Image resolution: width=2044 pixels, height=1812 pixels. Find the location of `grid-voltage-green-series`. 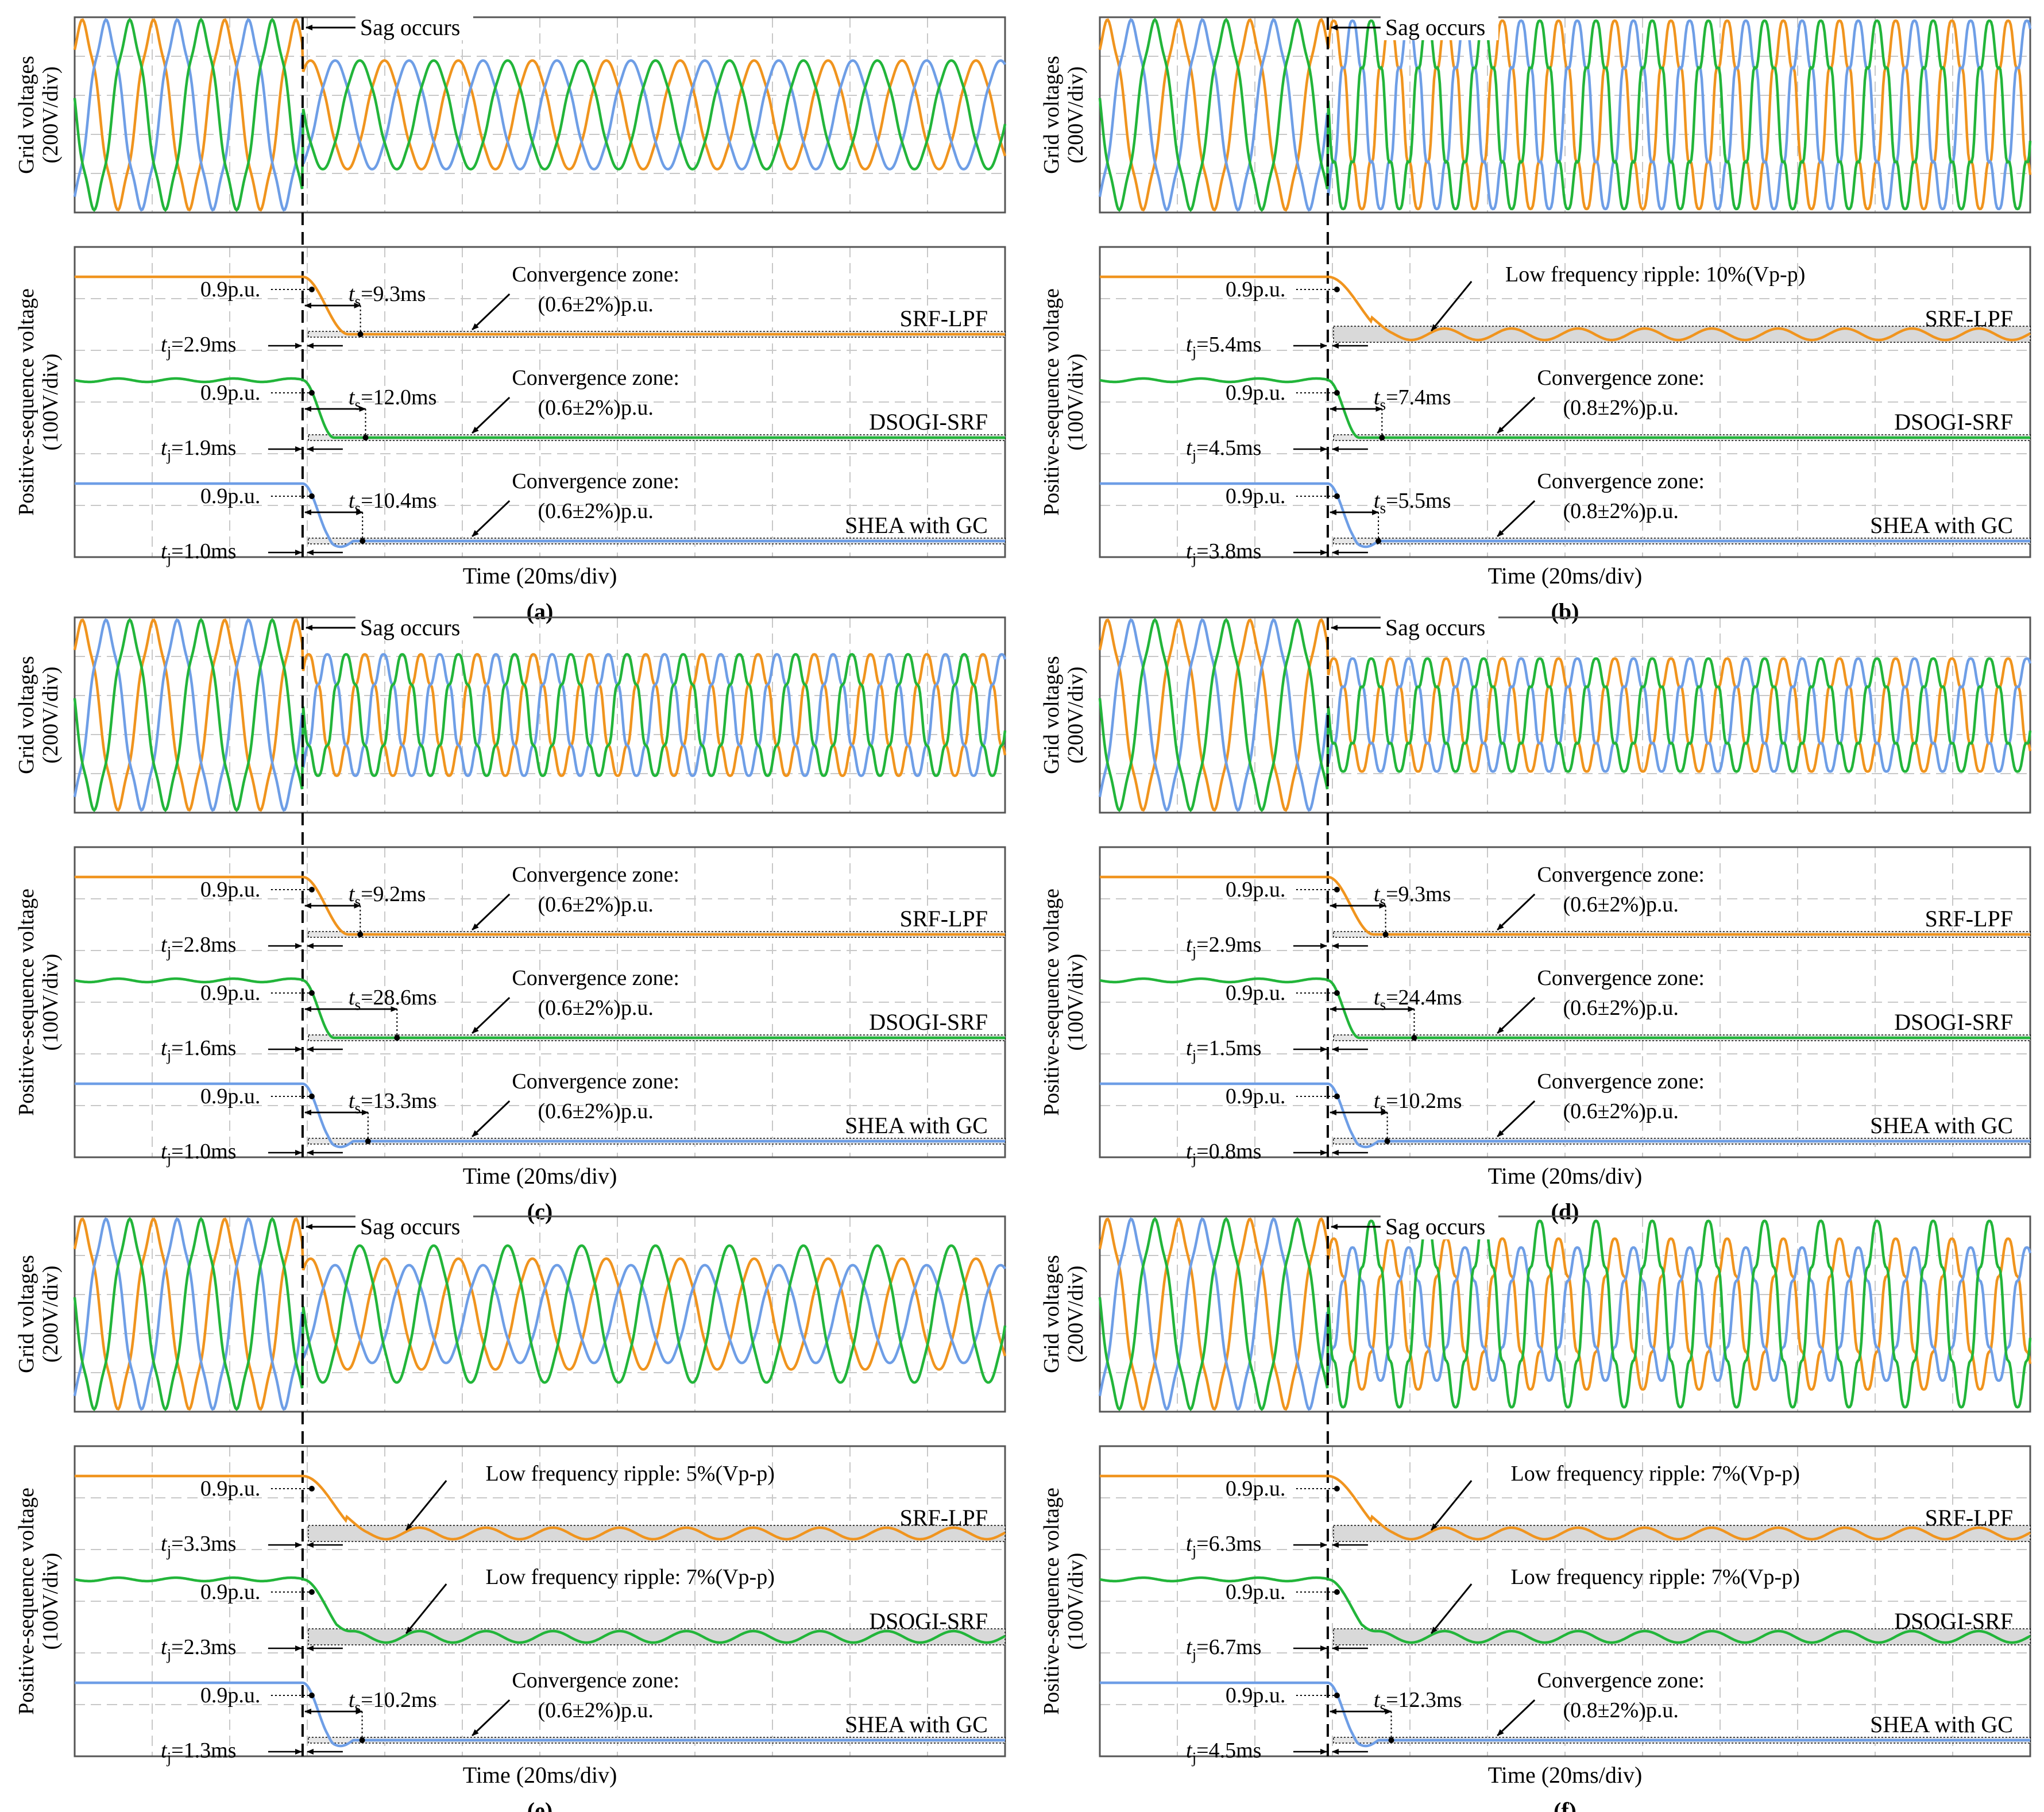

grid-voltage-green-series is located at coordinates (1565, 715).